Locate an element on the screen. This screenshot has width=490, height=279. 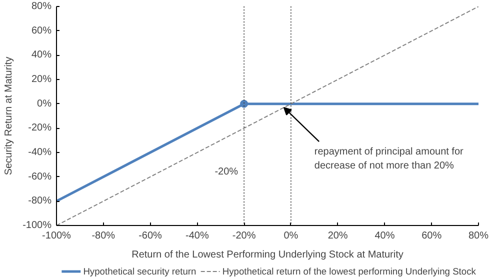
ref-line-label: -20% is located at coordinates (226, 172).